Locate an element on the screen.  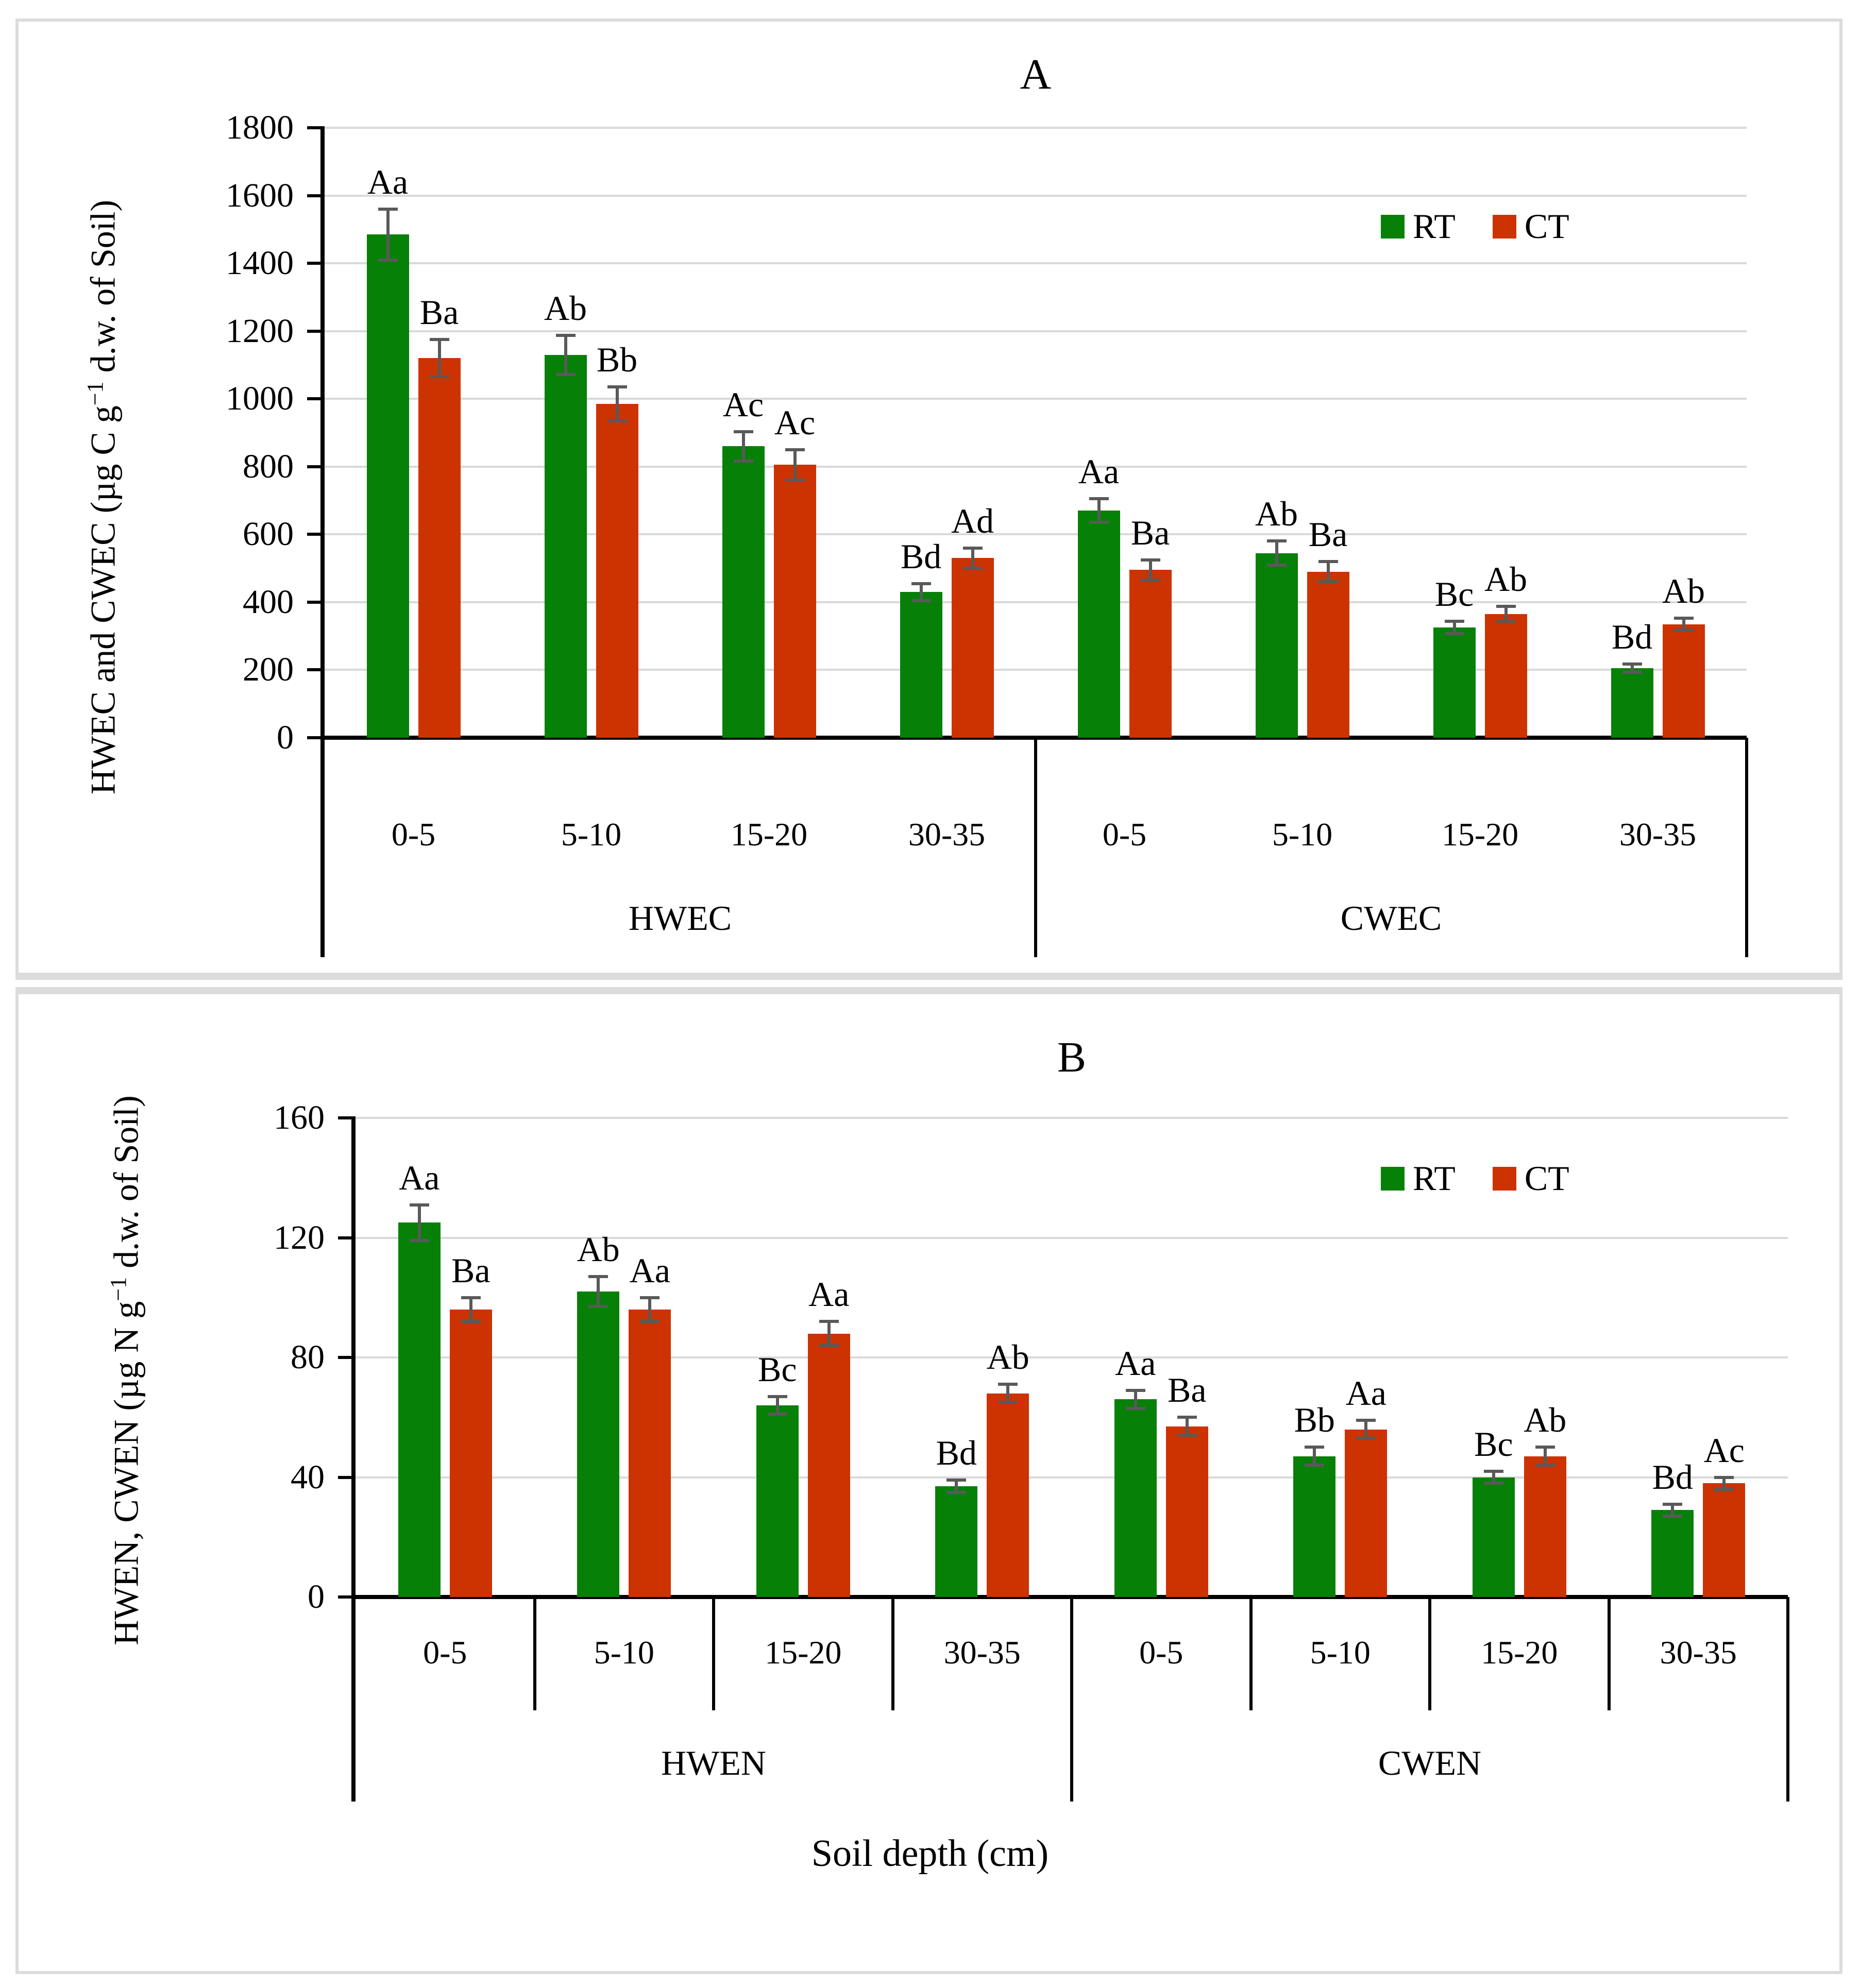
error-bar-CWEC-30-35-RT is located at coordinates (1632, 668).